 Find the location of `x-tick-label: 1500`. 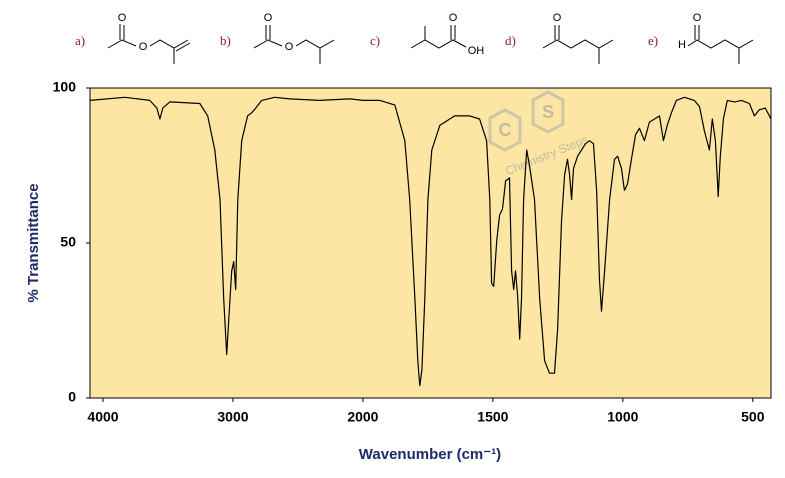

x-tick-label: 1500 is located at coordinates (492, 417).